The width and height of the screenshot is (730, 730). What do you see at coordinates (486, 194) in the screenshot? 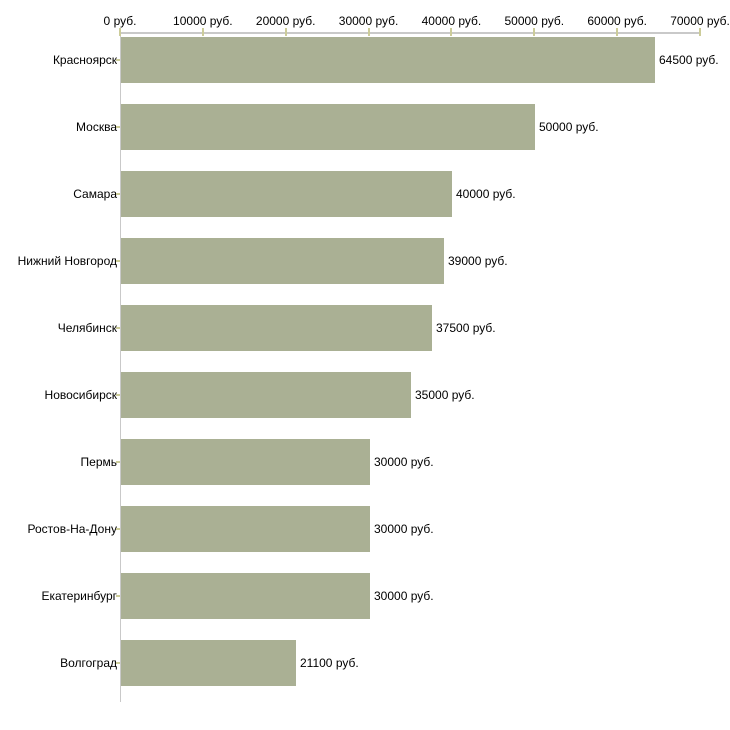
I see `value-label: 40000 руб.` at bounding box center [486, 194].